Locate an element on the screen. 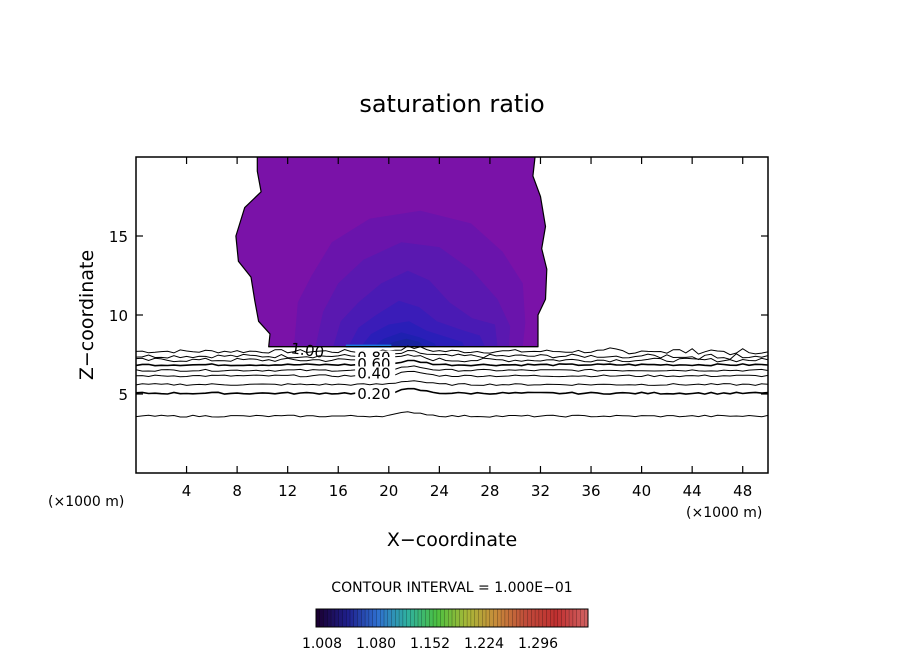  x-tick-label: 48 is located at coordinates (742, 491).